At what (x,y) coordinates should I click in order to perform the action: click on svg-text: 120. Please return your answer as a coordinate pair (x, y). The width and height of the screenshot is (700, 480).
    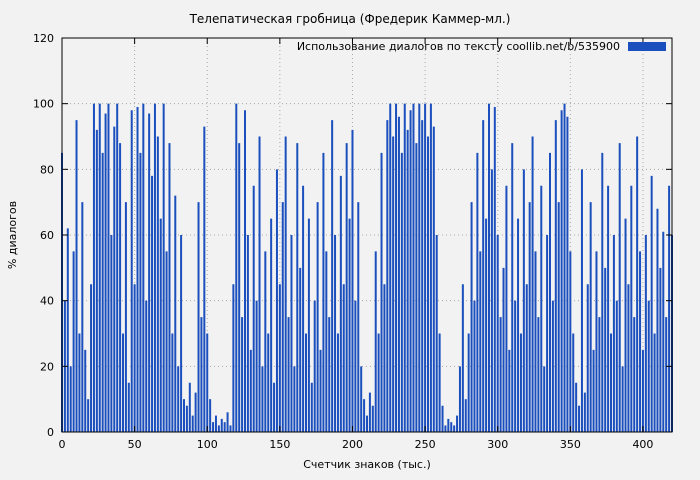
    Looking at the image, I should click on (43, 38).